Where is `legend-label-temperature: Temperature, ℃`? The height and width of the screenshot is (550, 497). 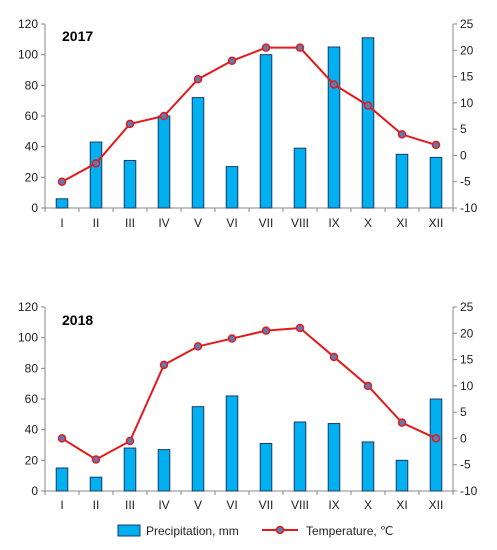 legend-label-temperature: Temperature, ℃ is located at coordinates (350, 531).